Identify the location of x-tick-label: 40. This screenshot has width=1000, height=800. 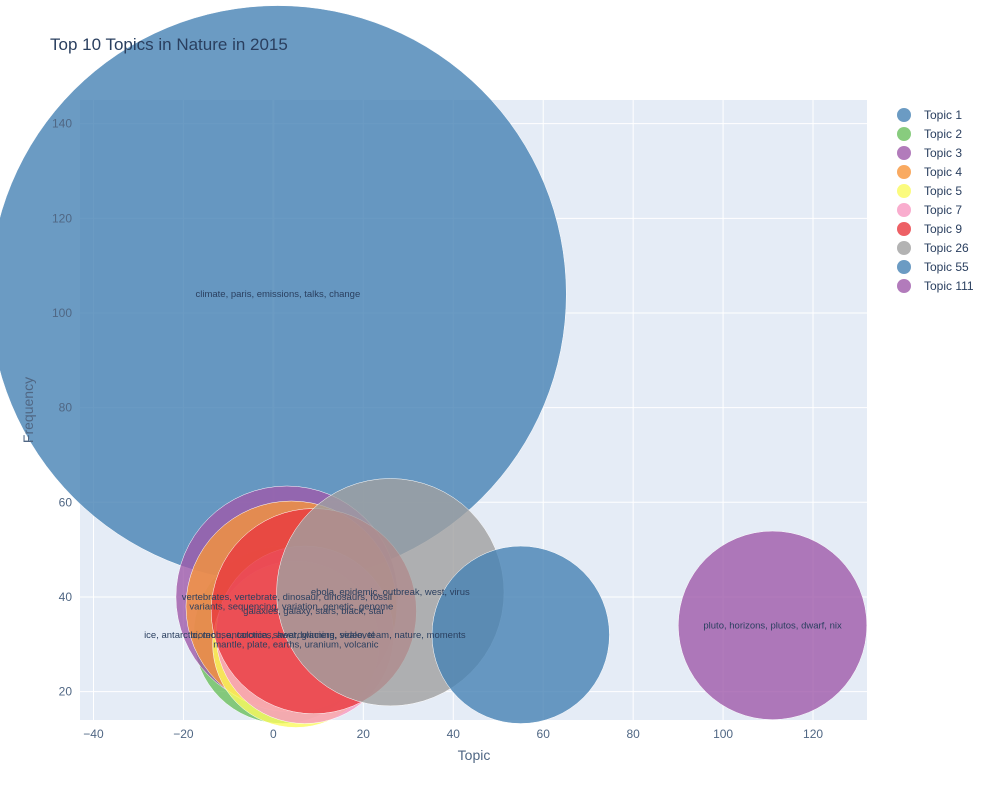
(454, 734).